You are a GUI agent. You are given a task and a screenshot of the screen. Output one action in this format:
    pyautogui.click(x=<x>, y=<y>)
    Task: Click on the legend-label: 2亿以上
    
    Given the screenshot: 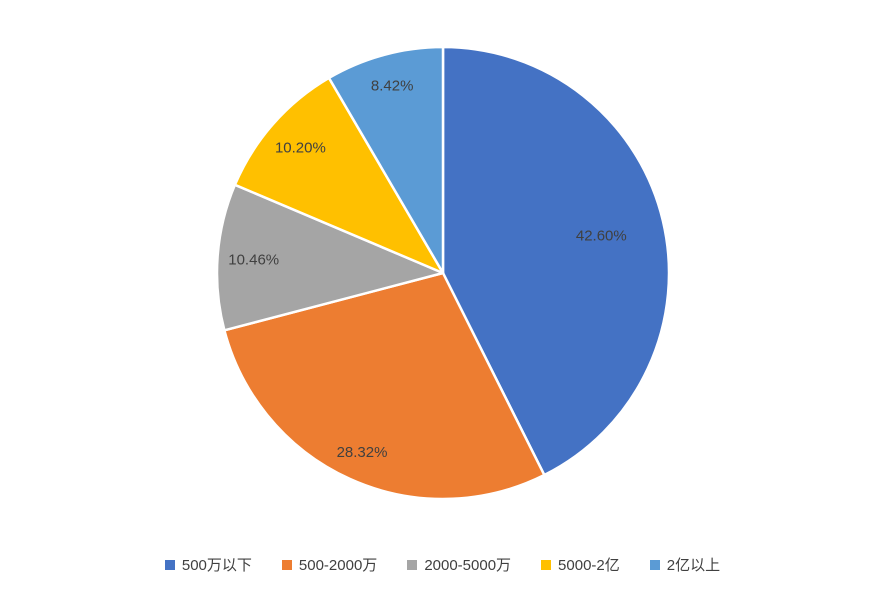 What is the action you would take?
    pyautogui.click(x=693, y=565)
    